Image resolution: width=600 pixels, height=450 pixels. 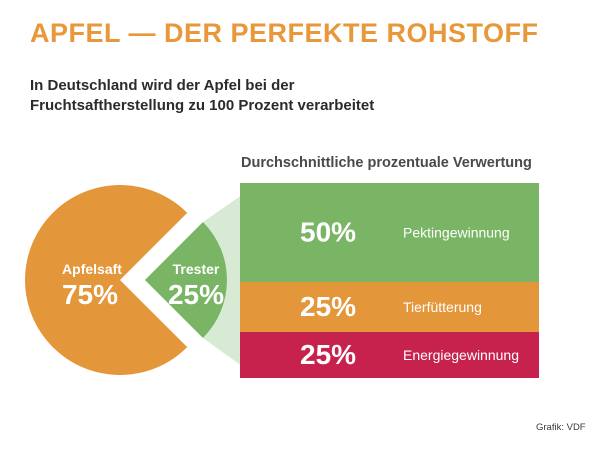 What do you see at coordinates (442, 307) in the screenshot?
I see `bar-label-tierfuetterung: Tierfütterung` at bounding box center [442, 307].